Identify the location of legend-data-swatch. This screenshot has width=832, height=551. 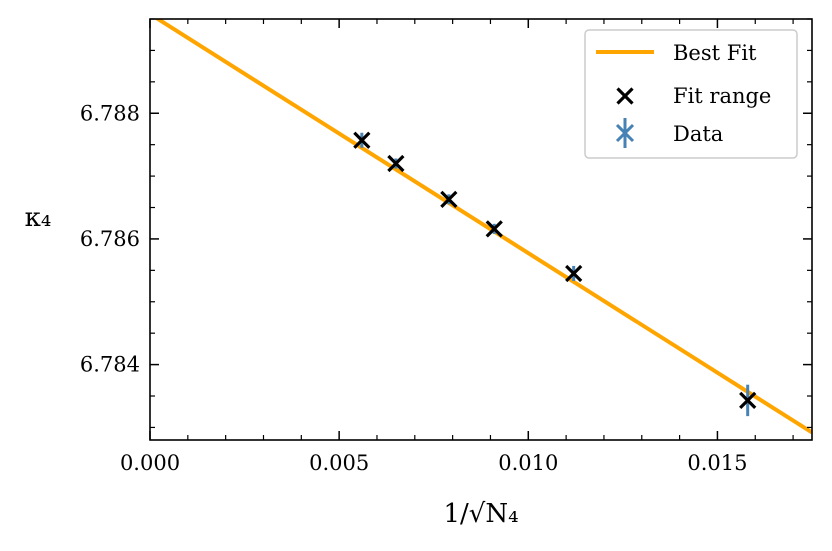
(625, 133).